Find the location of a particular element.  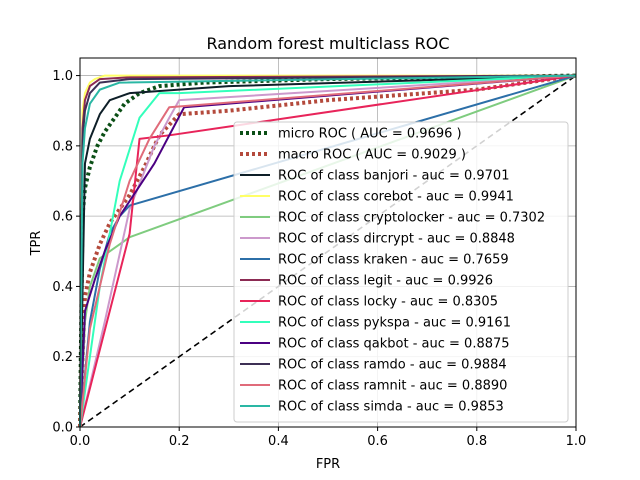

x-tick-label: 0.0 is located at coordinates (80, 441).